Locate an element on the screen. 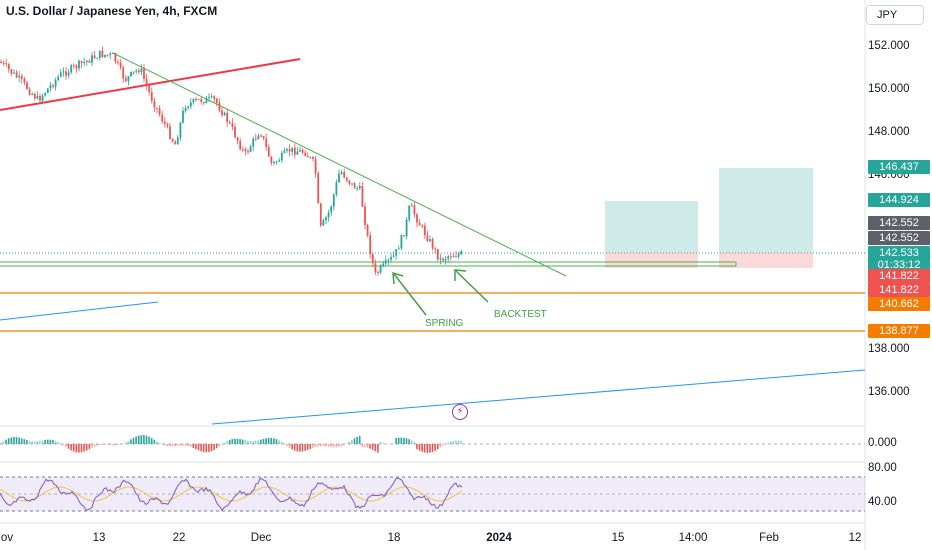  spring-label: SPRING is located at coordinates (444, 323).